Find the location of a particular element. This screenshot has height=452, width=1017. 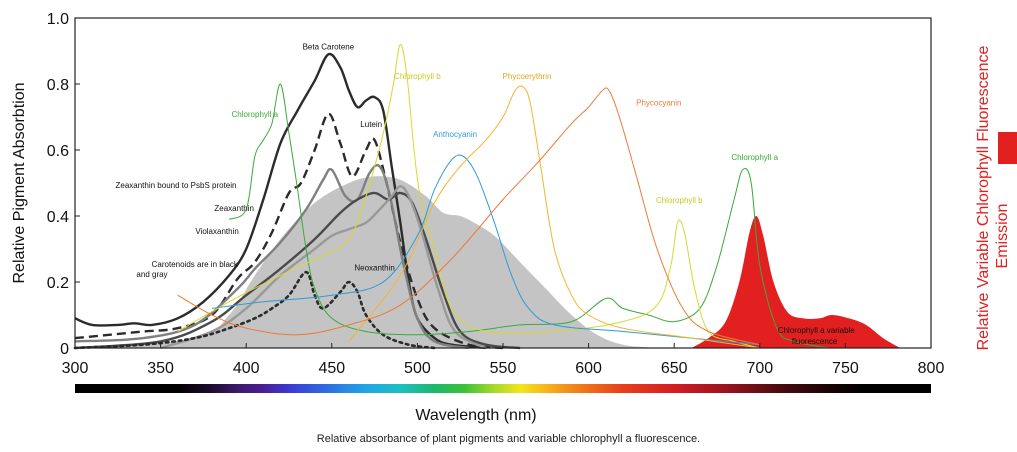

x-tick-label: 750 is located at coordinates (845, 368).